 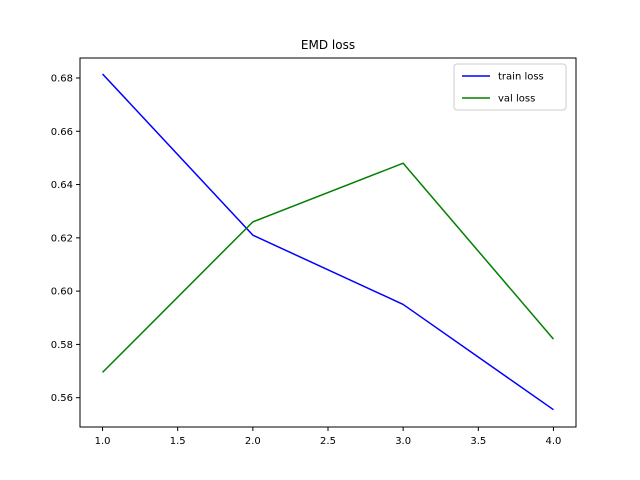 What do you see at coordinates (478, 441) in the screenshot?
I see `x-tick-label: 3.5` at bounding box center [478, 441].